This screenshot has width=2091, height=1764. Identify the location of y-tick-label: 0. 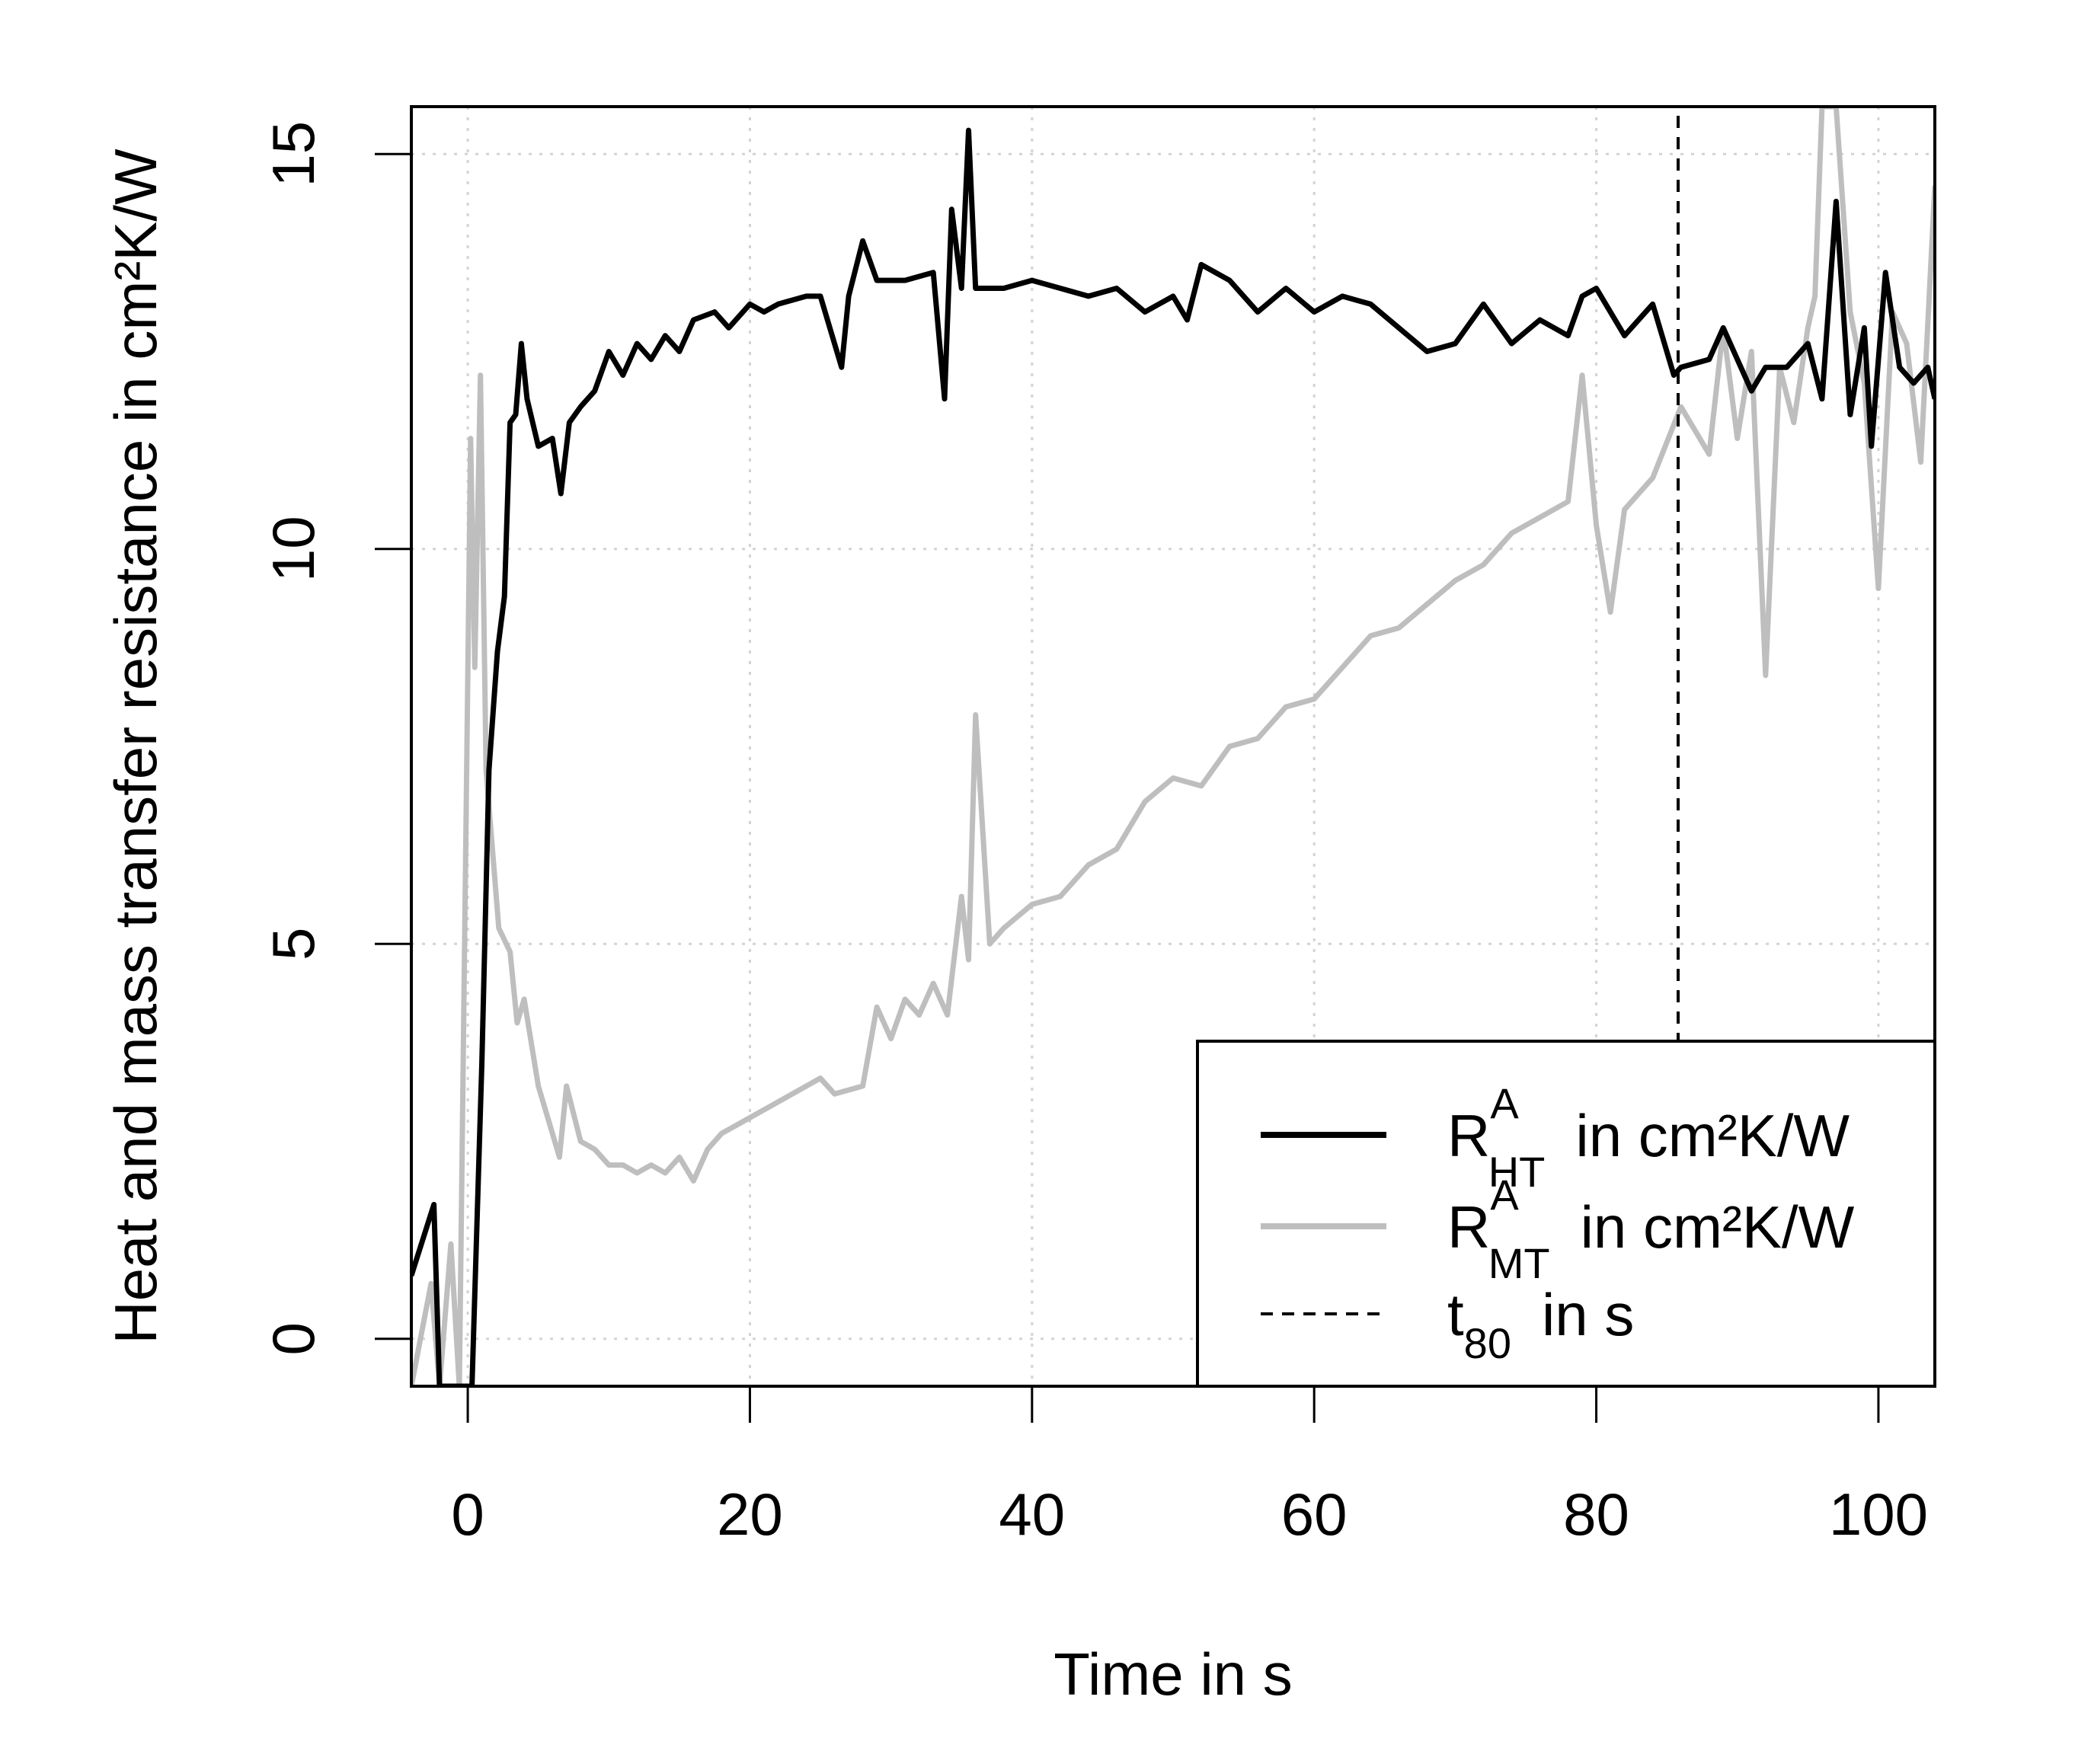
(293, 1338).